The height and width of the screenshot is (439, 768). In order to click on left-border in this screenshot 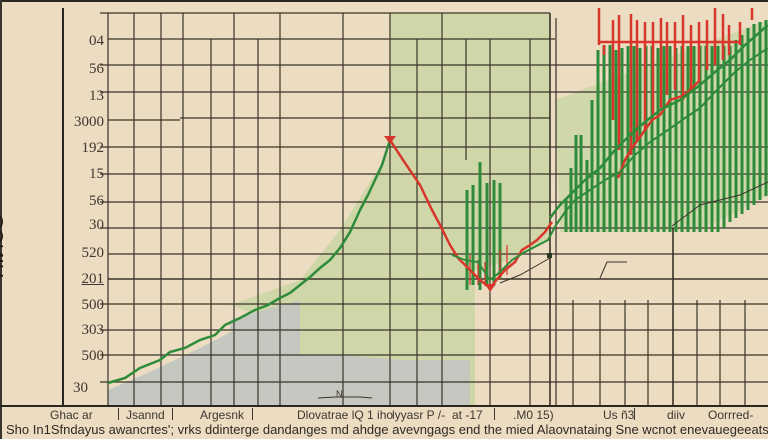, I will do `click(1, 219)`.